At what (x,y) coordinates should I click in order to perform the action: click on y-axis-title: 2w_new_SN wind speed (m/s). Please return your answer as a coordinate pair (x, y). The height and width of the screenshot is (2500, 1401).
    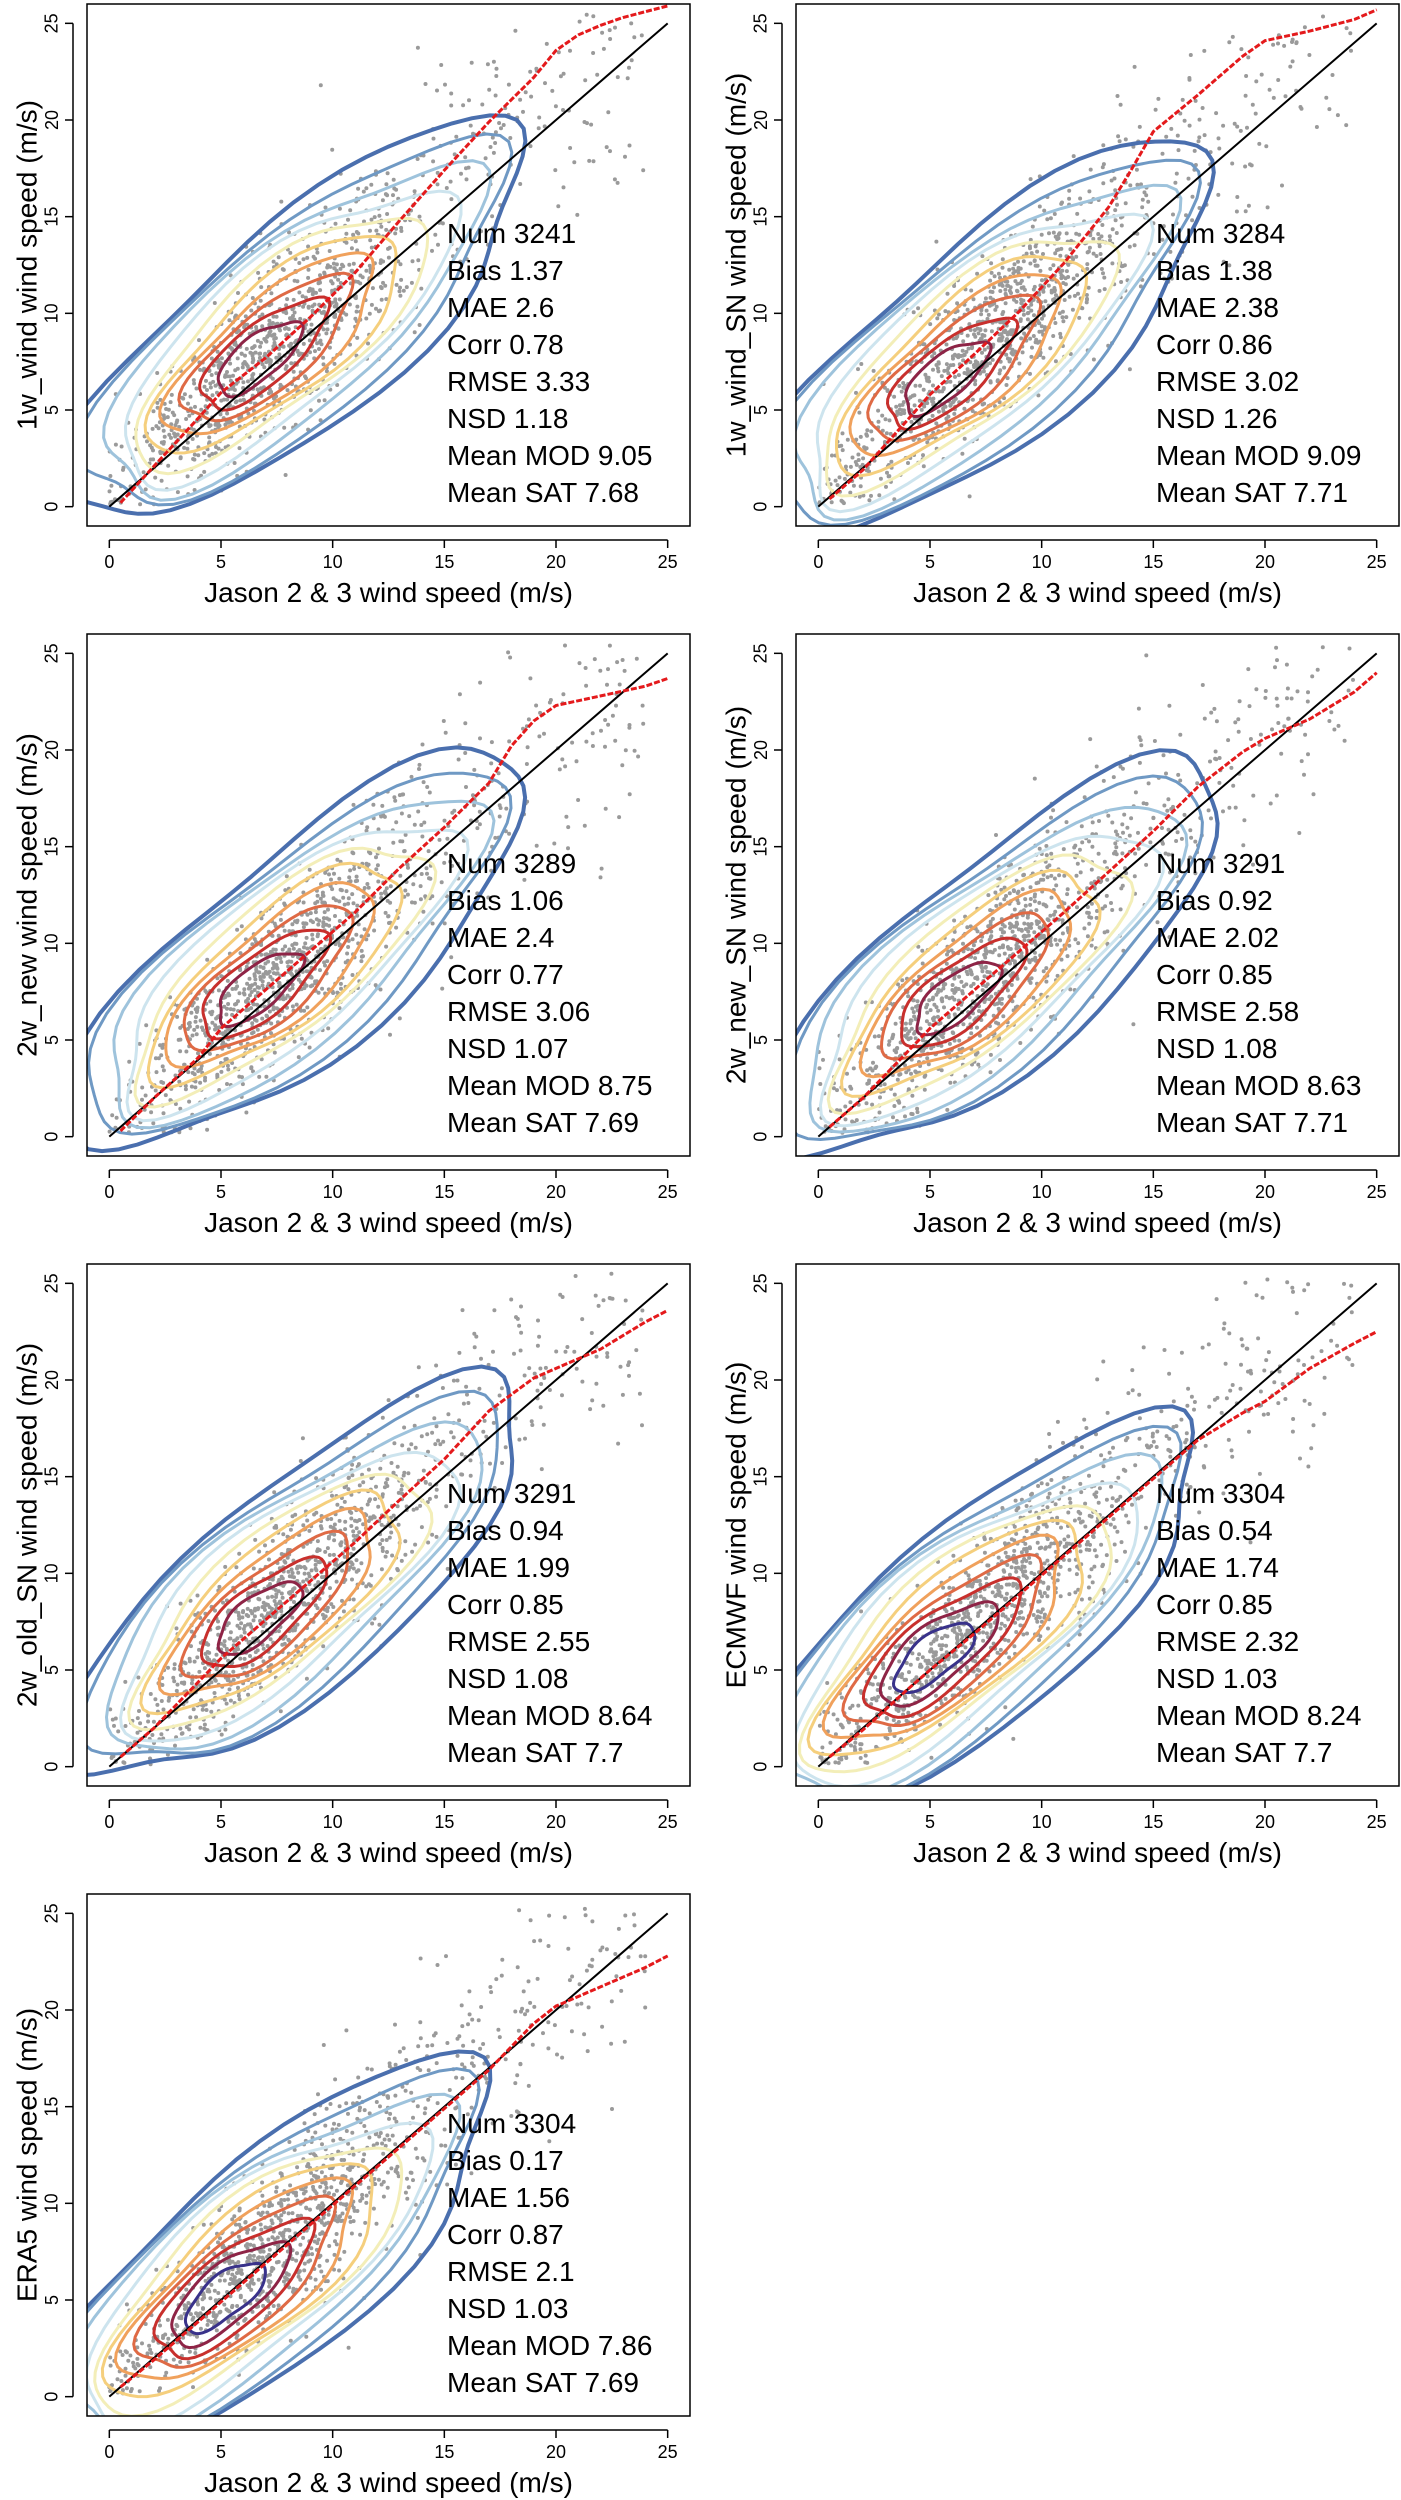
    Looking at the image, I should click on (735, 895).